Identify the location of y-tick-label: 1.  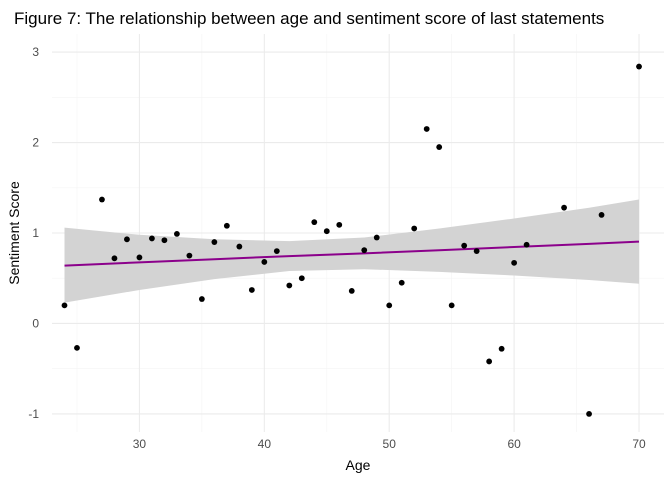
(35, 233).